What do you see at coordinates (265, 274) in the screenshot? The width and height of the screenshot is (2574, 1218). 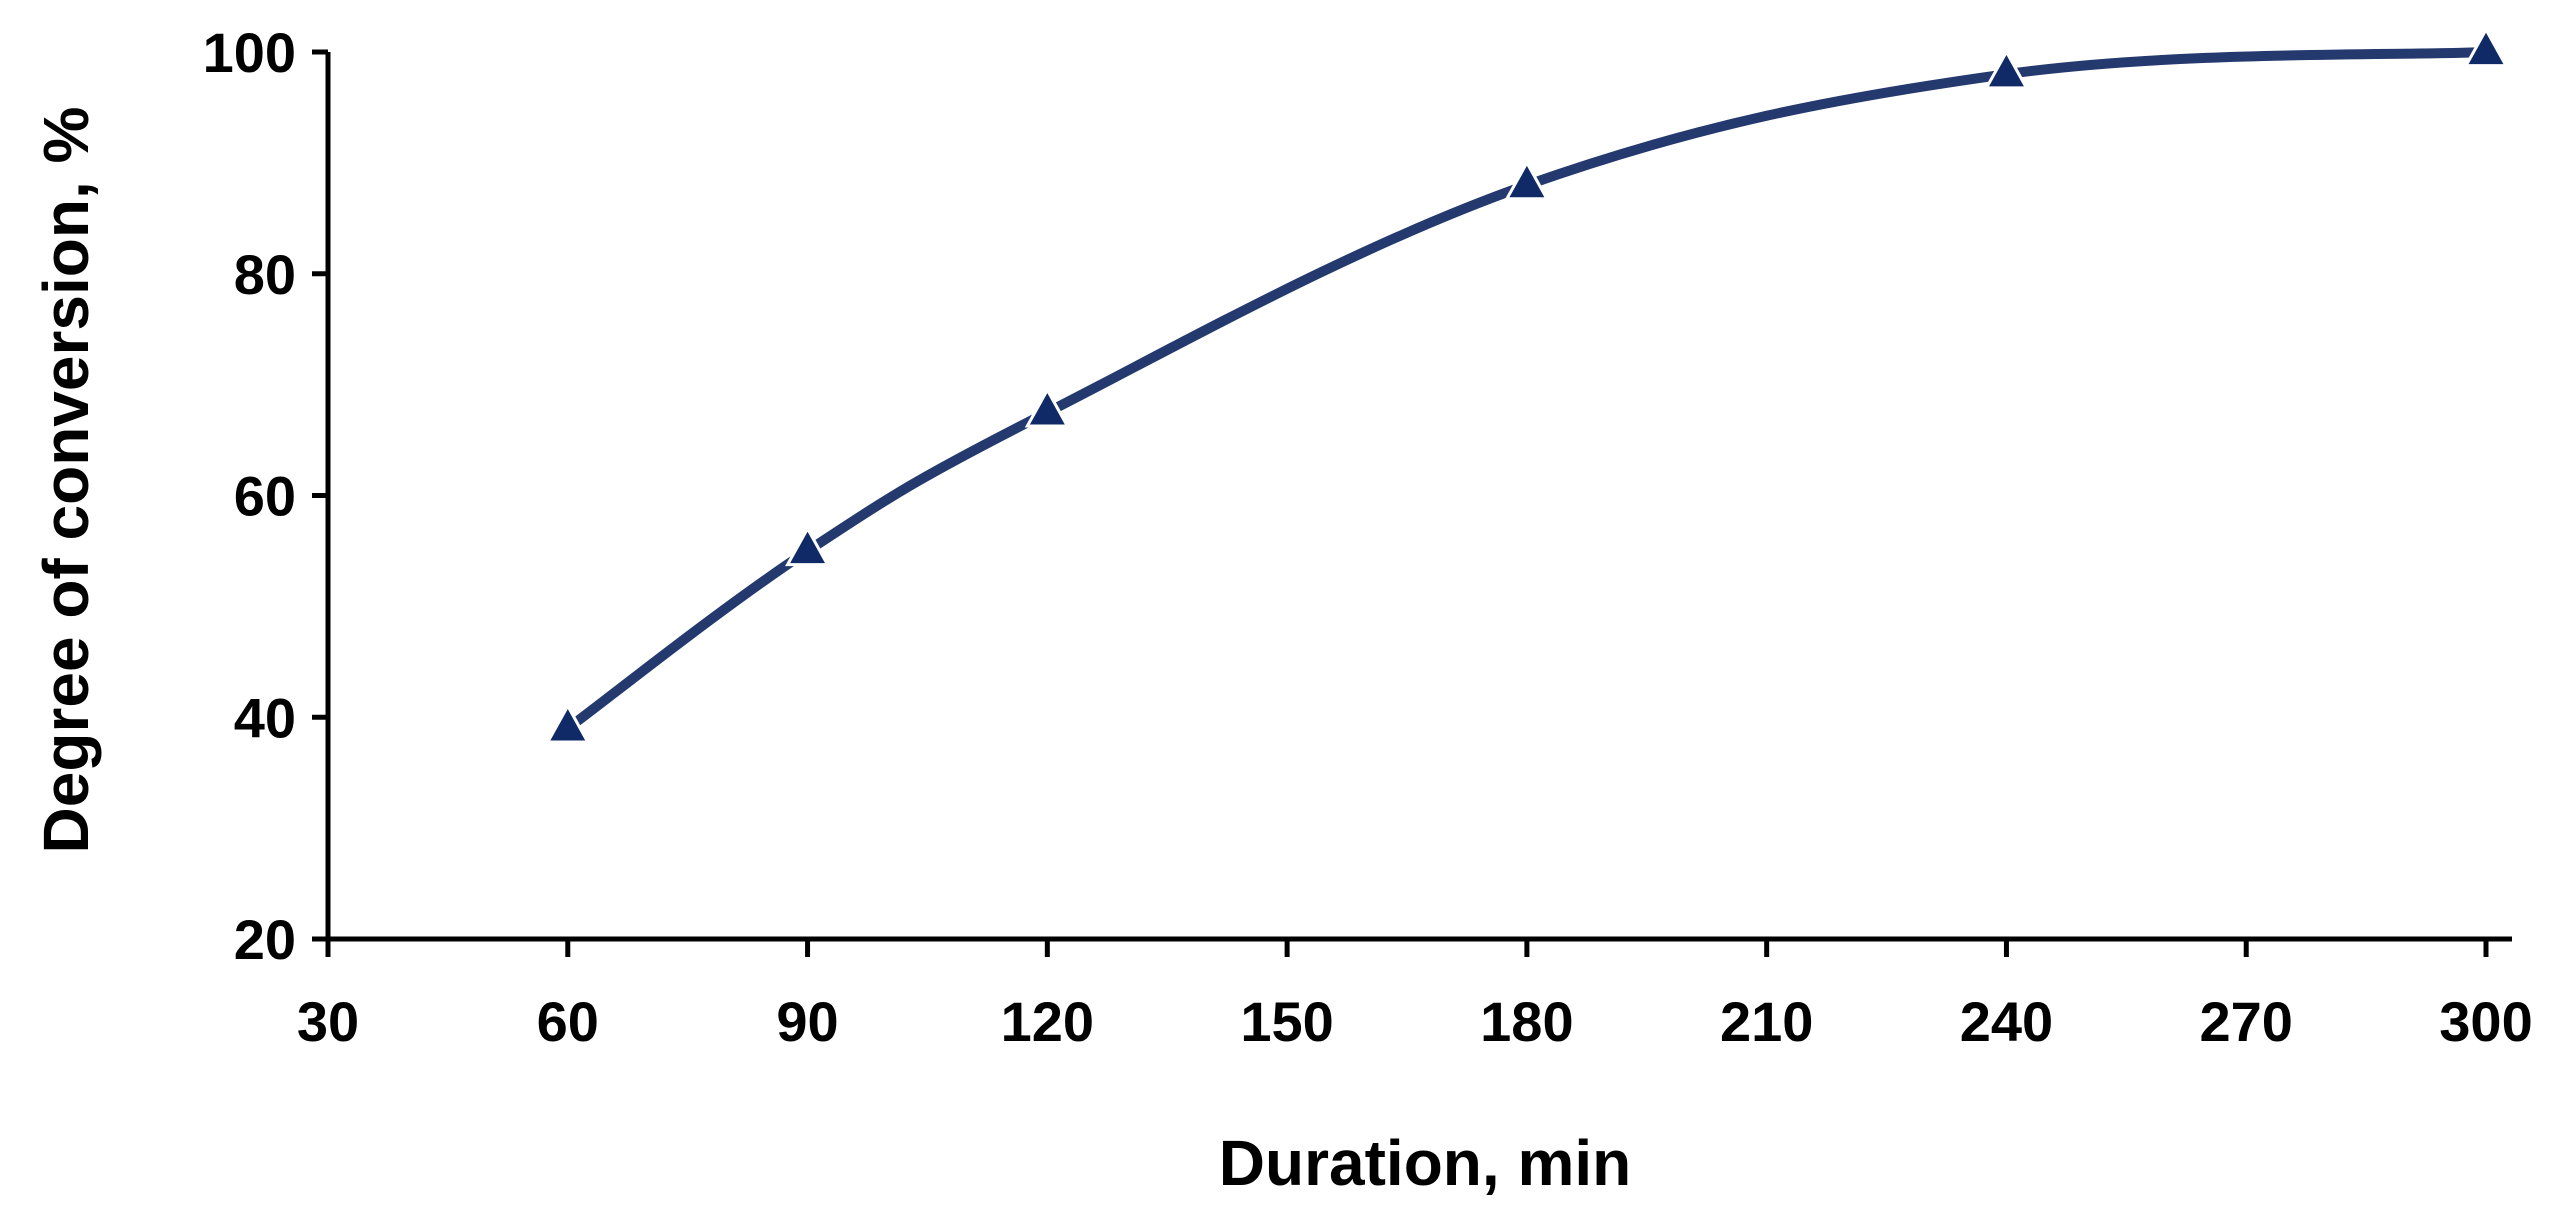 I see `y-tick-label: 80` at bounding box center [265, 274].